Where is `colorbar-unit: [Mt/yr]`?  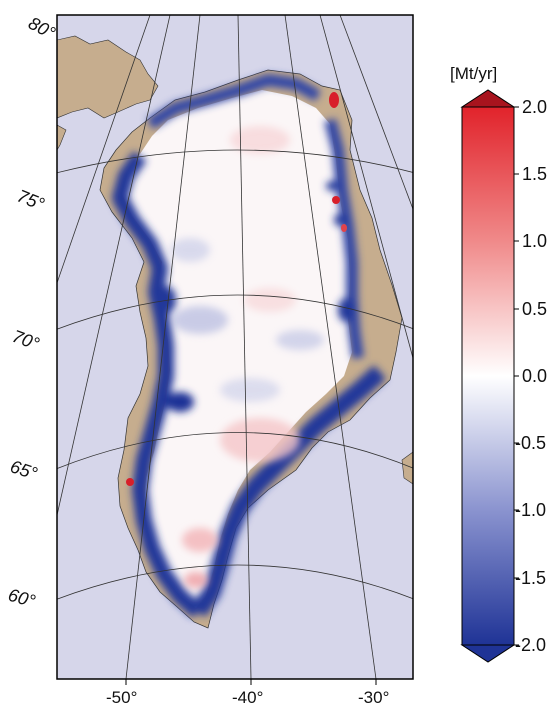
colorbar-unit: [Mt/yr] is located at coordinates (474, 73).